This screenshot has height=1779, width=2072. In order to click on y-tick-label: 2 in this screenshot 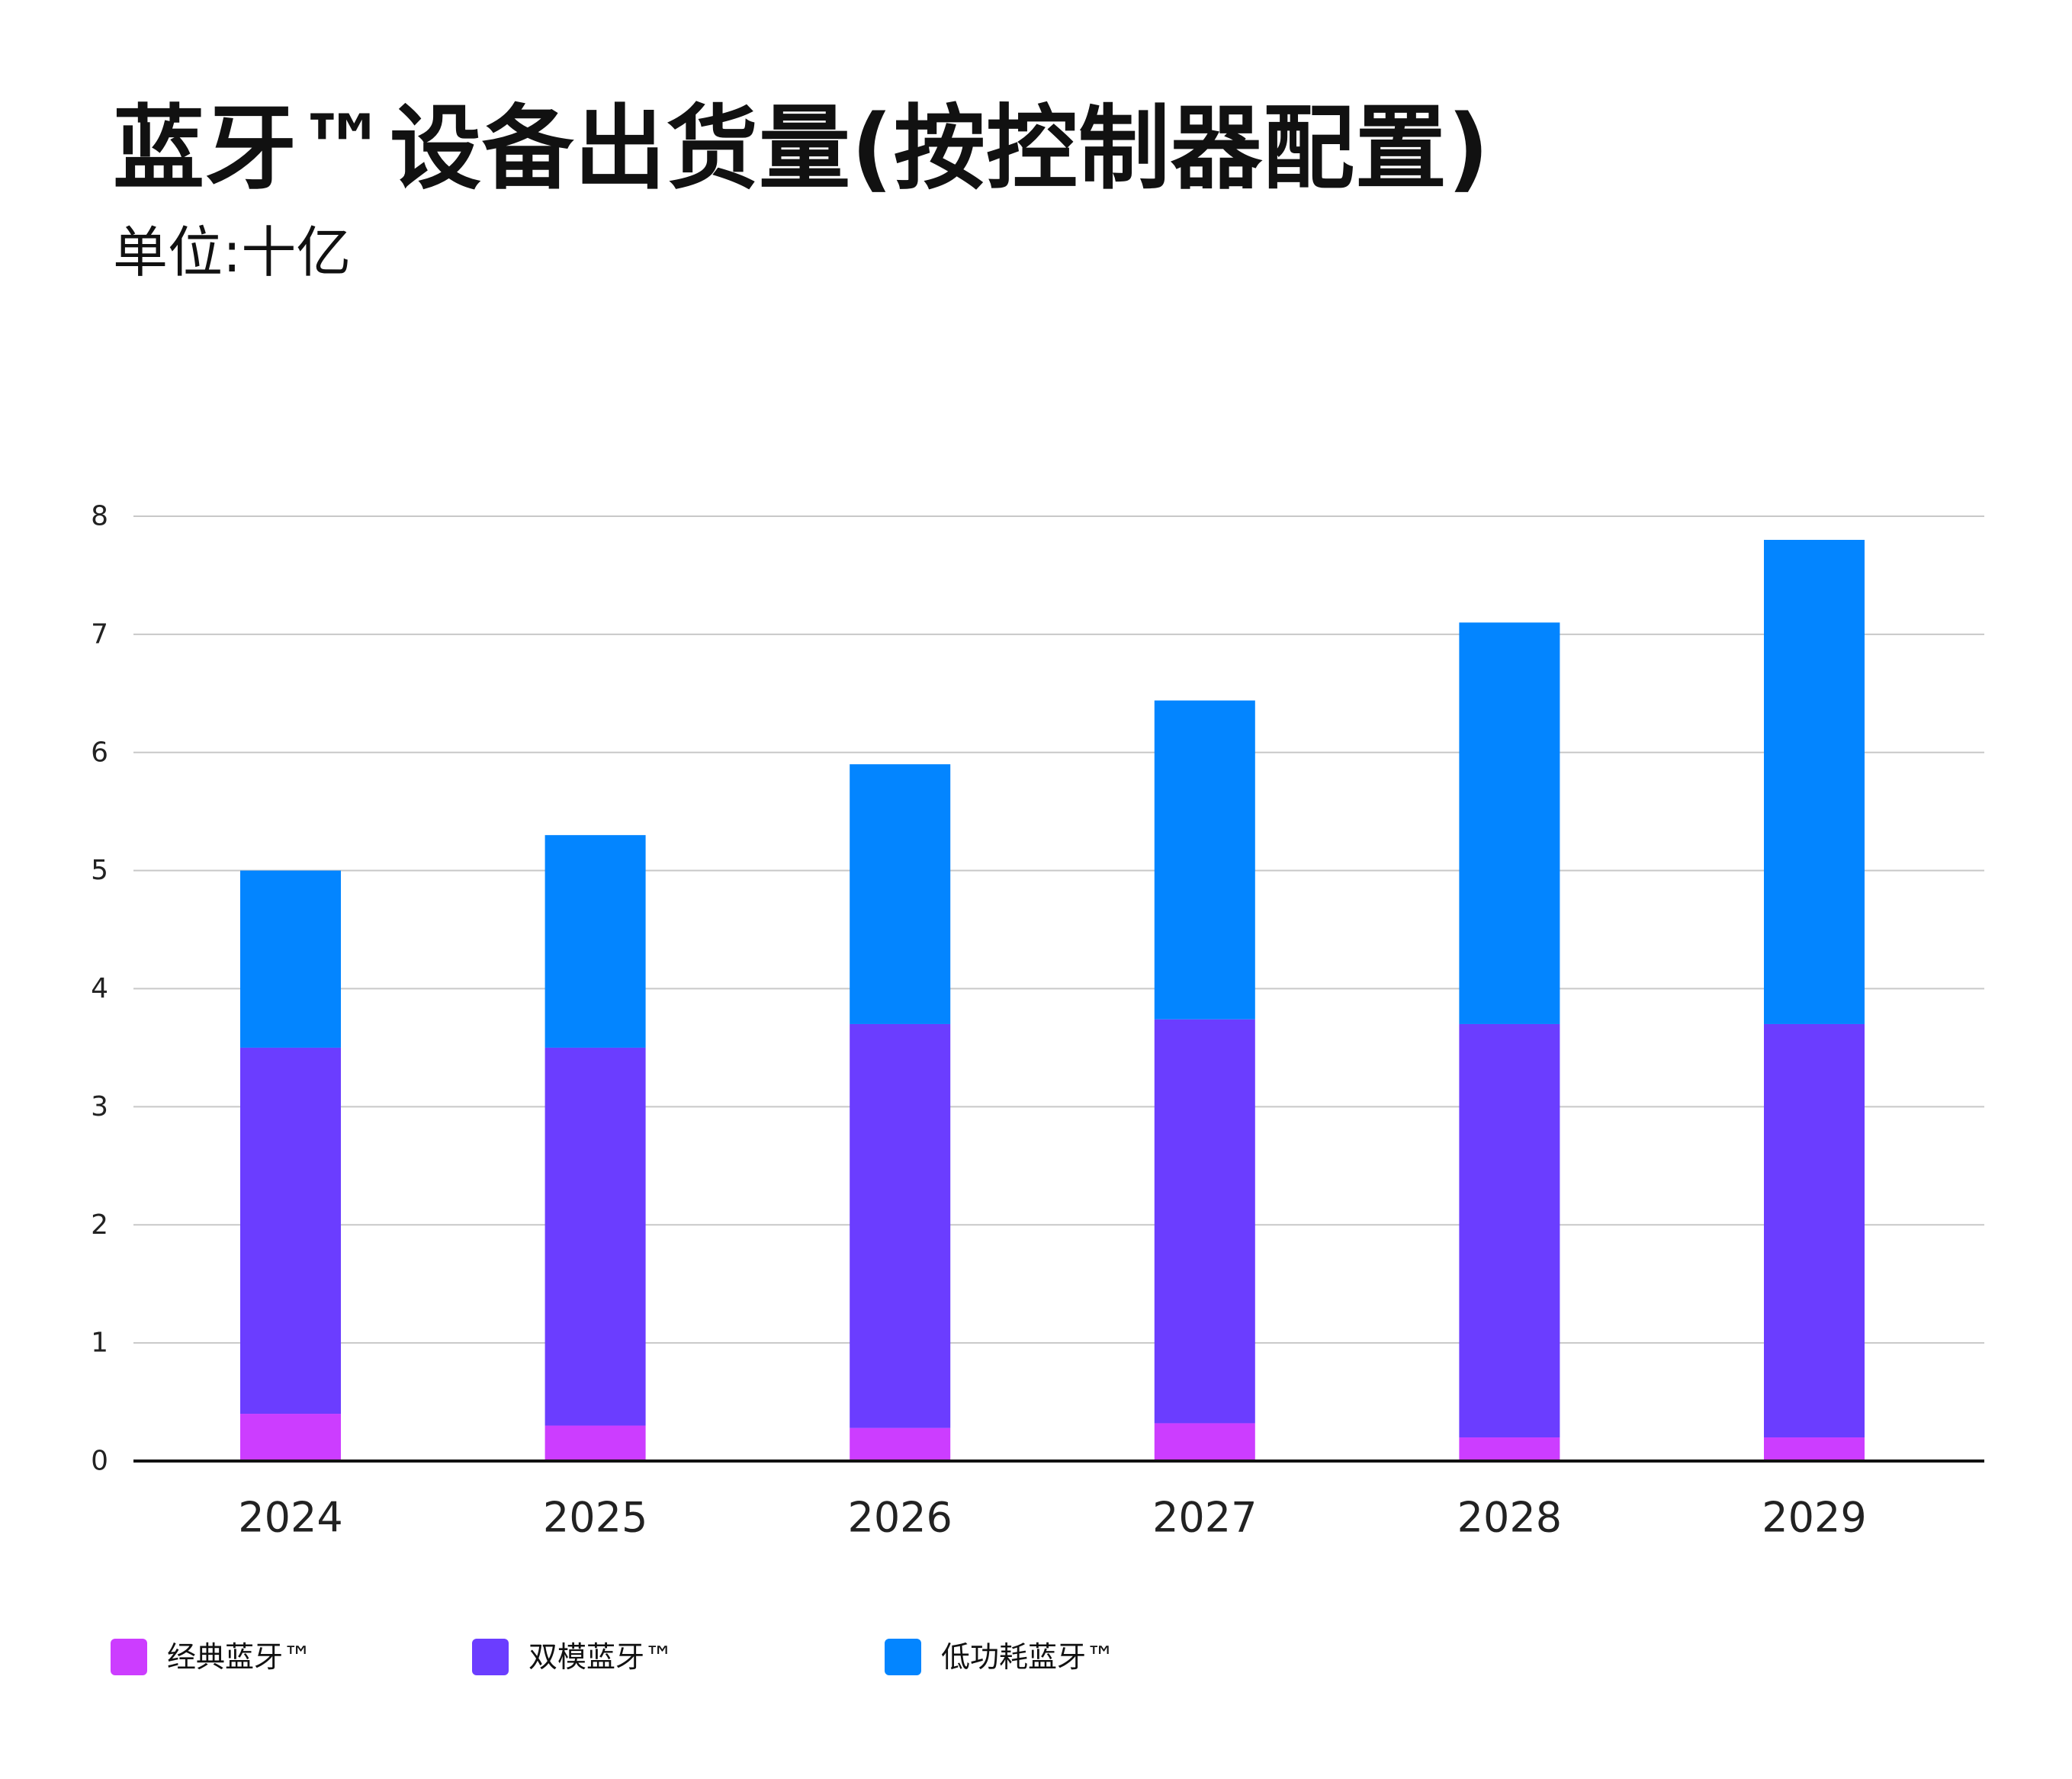, I will do `click(100, 1225)`.